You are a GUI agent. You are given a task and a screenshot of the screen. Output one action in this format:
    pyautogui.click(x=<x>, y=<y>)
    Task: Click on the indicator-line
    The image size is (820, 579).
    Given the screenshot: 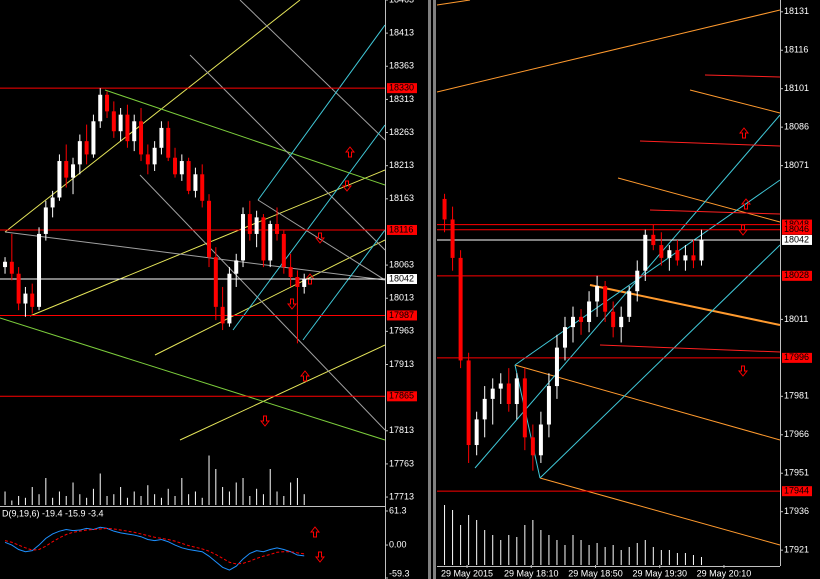 What is the action you would take?
    pyautogui.click(x=154, y=546)
    